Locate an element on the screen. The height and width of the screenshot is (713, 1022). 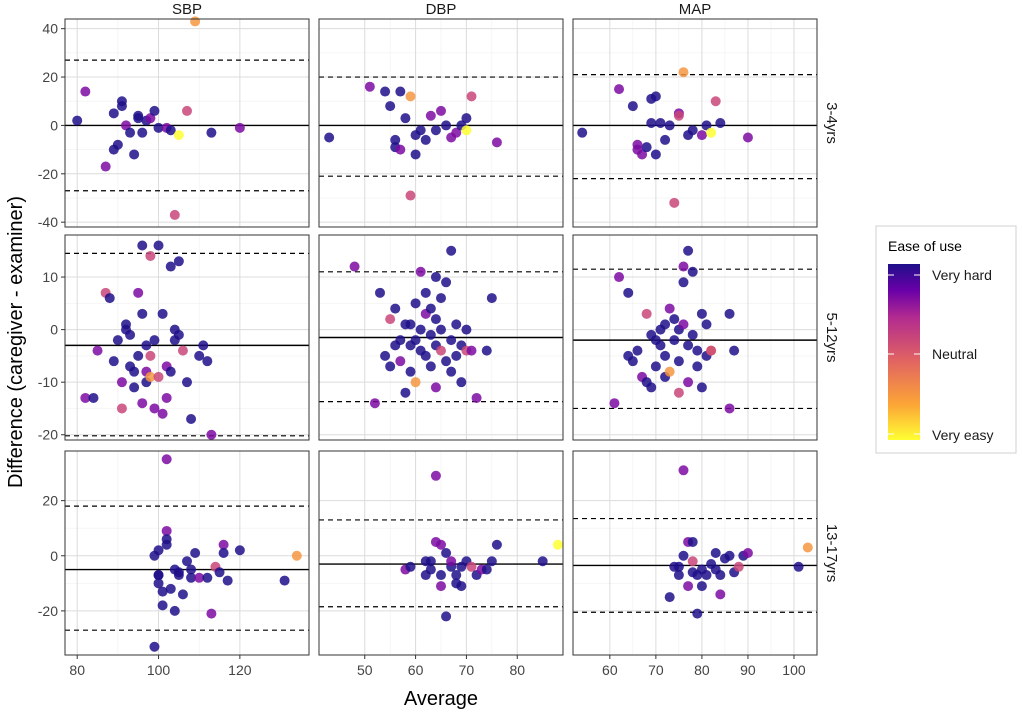
x-tick-label: 90 is located at coordinates (748, 670).